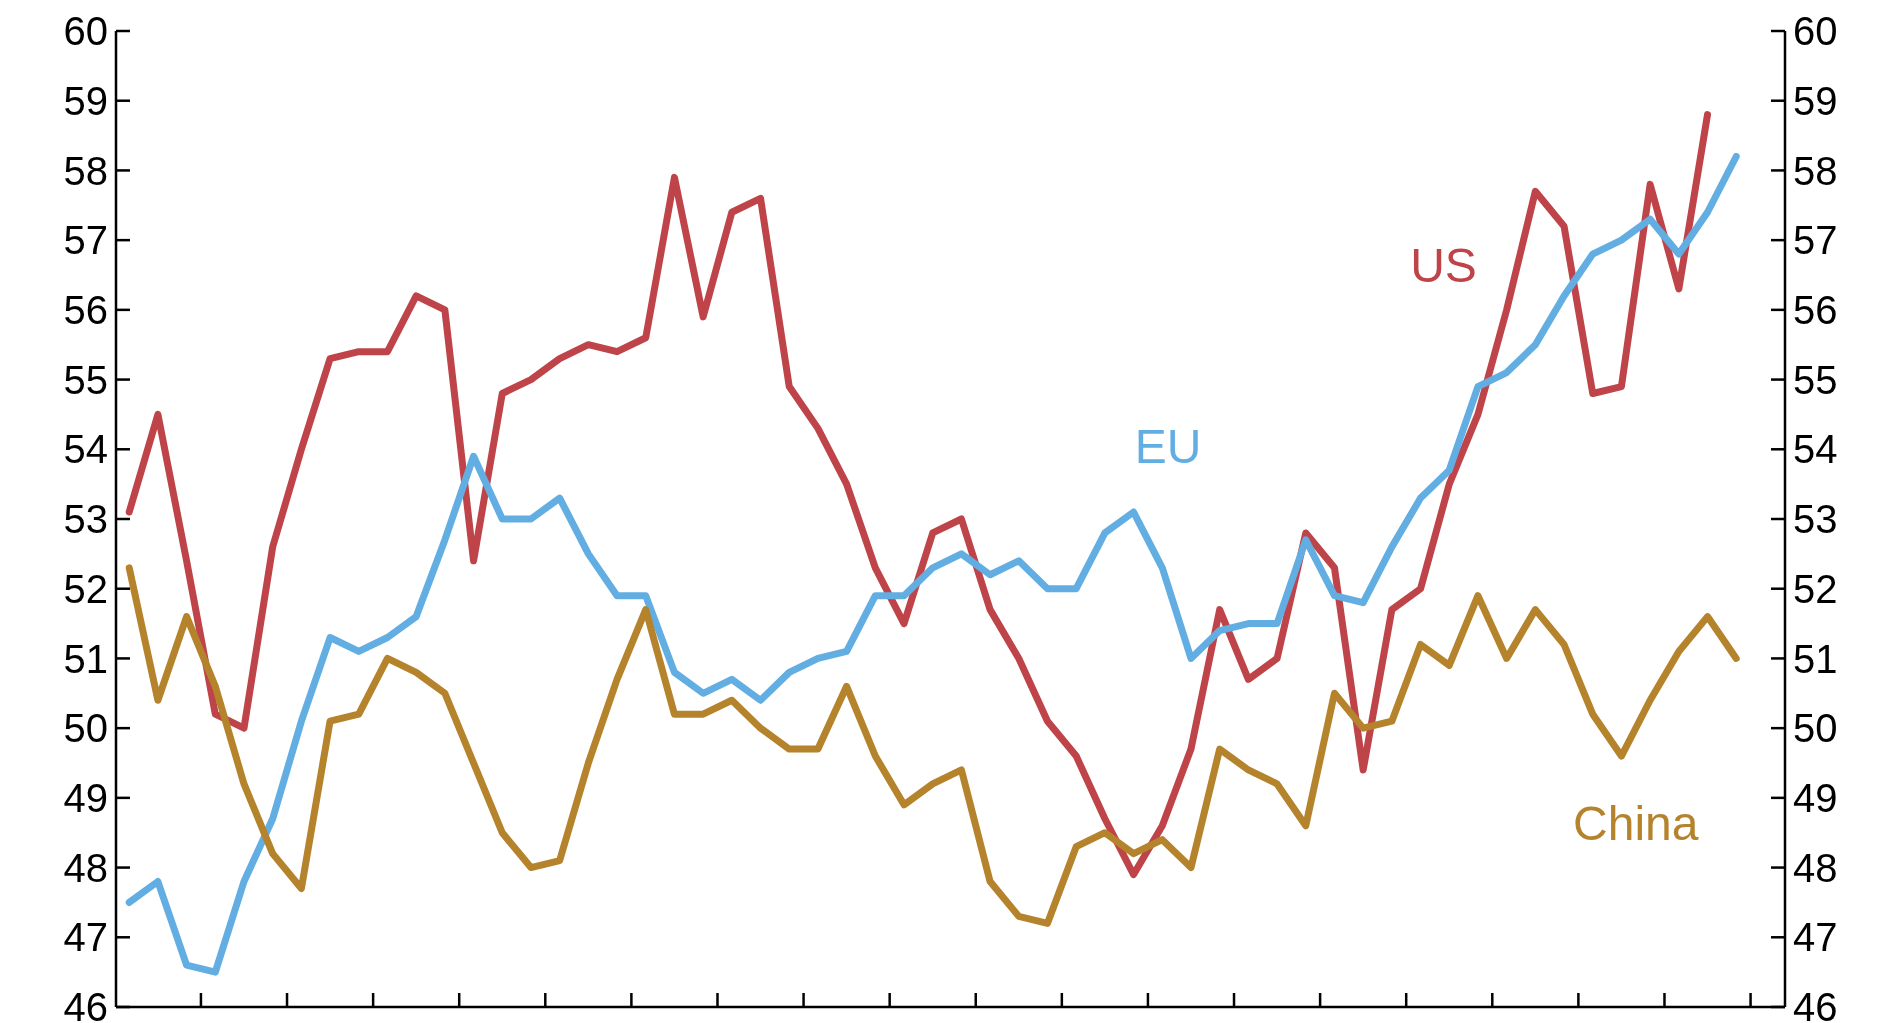 Image resolution: width=1883 pixels, height=1023 pixels. What do you see at coordinates (1815, 798) in the screenshot?
I see `y2-tick-label: 49` at bounding box center [1815, 798].